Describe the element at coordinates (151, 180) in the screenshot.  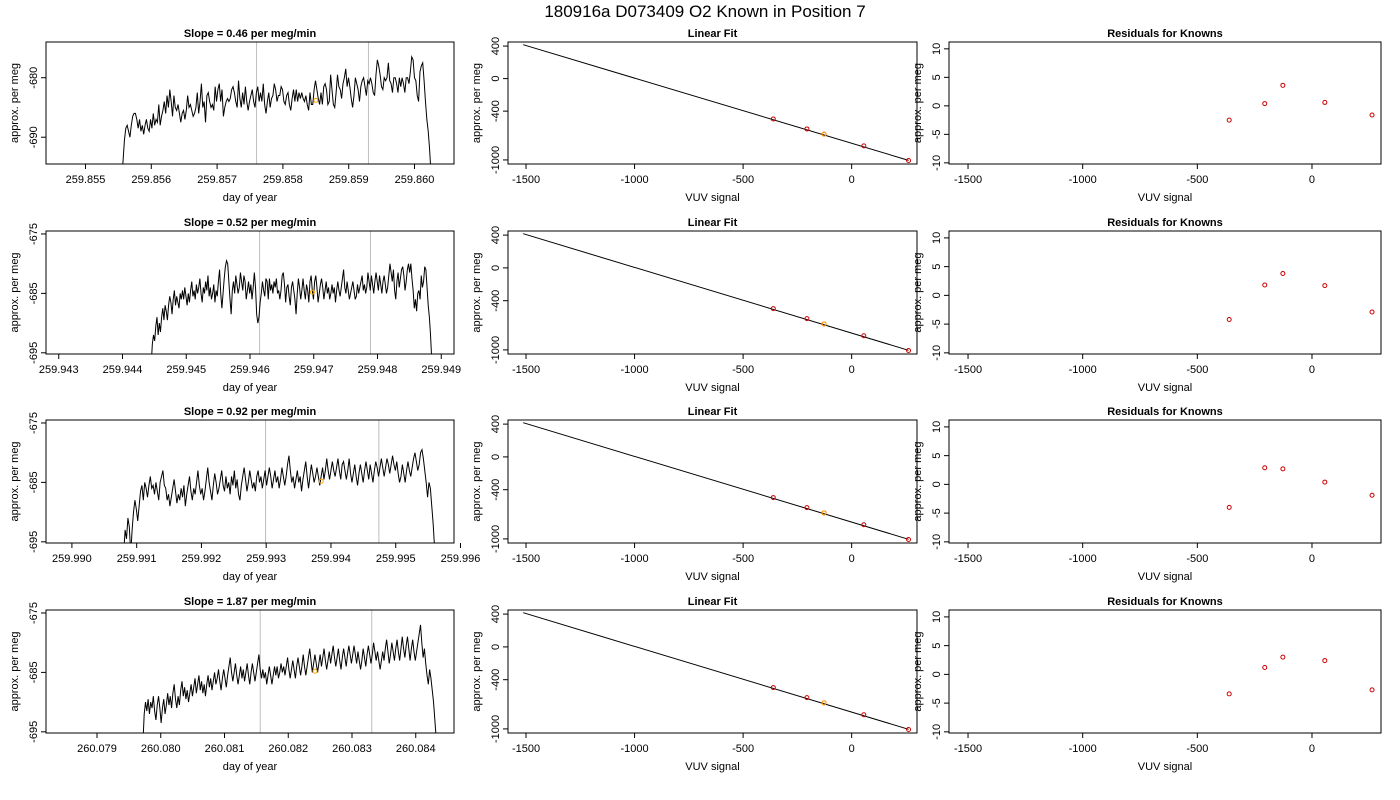
I see `x-tick-label: 259.856` at that location.